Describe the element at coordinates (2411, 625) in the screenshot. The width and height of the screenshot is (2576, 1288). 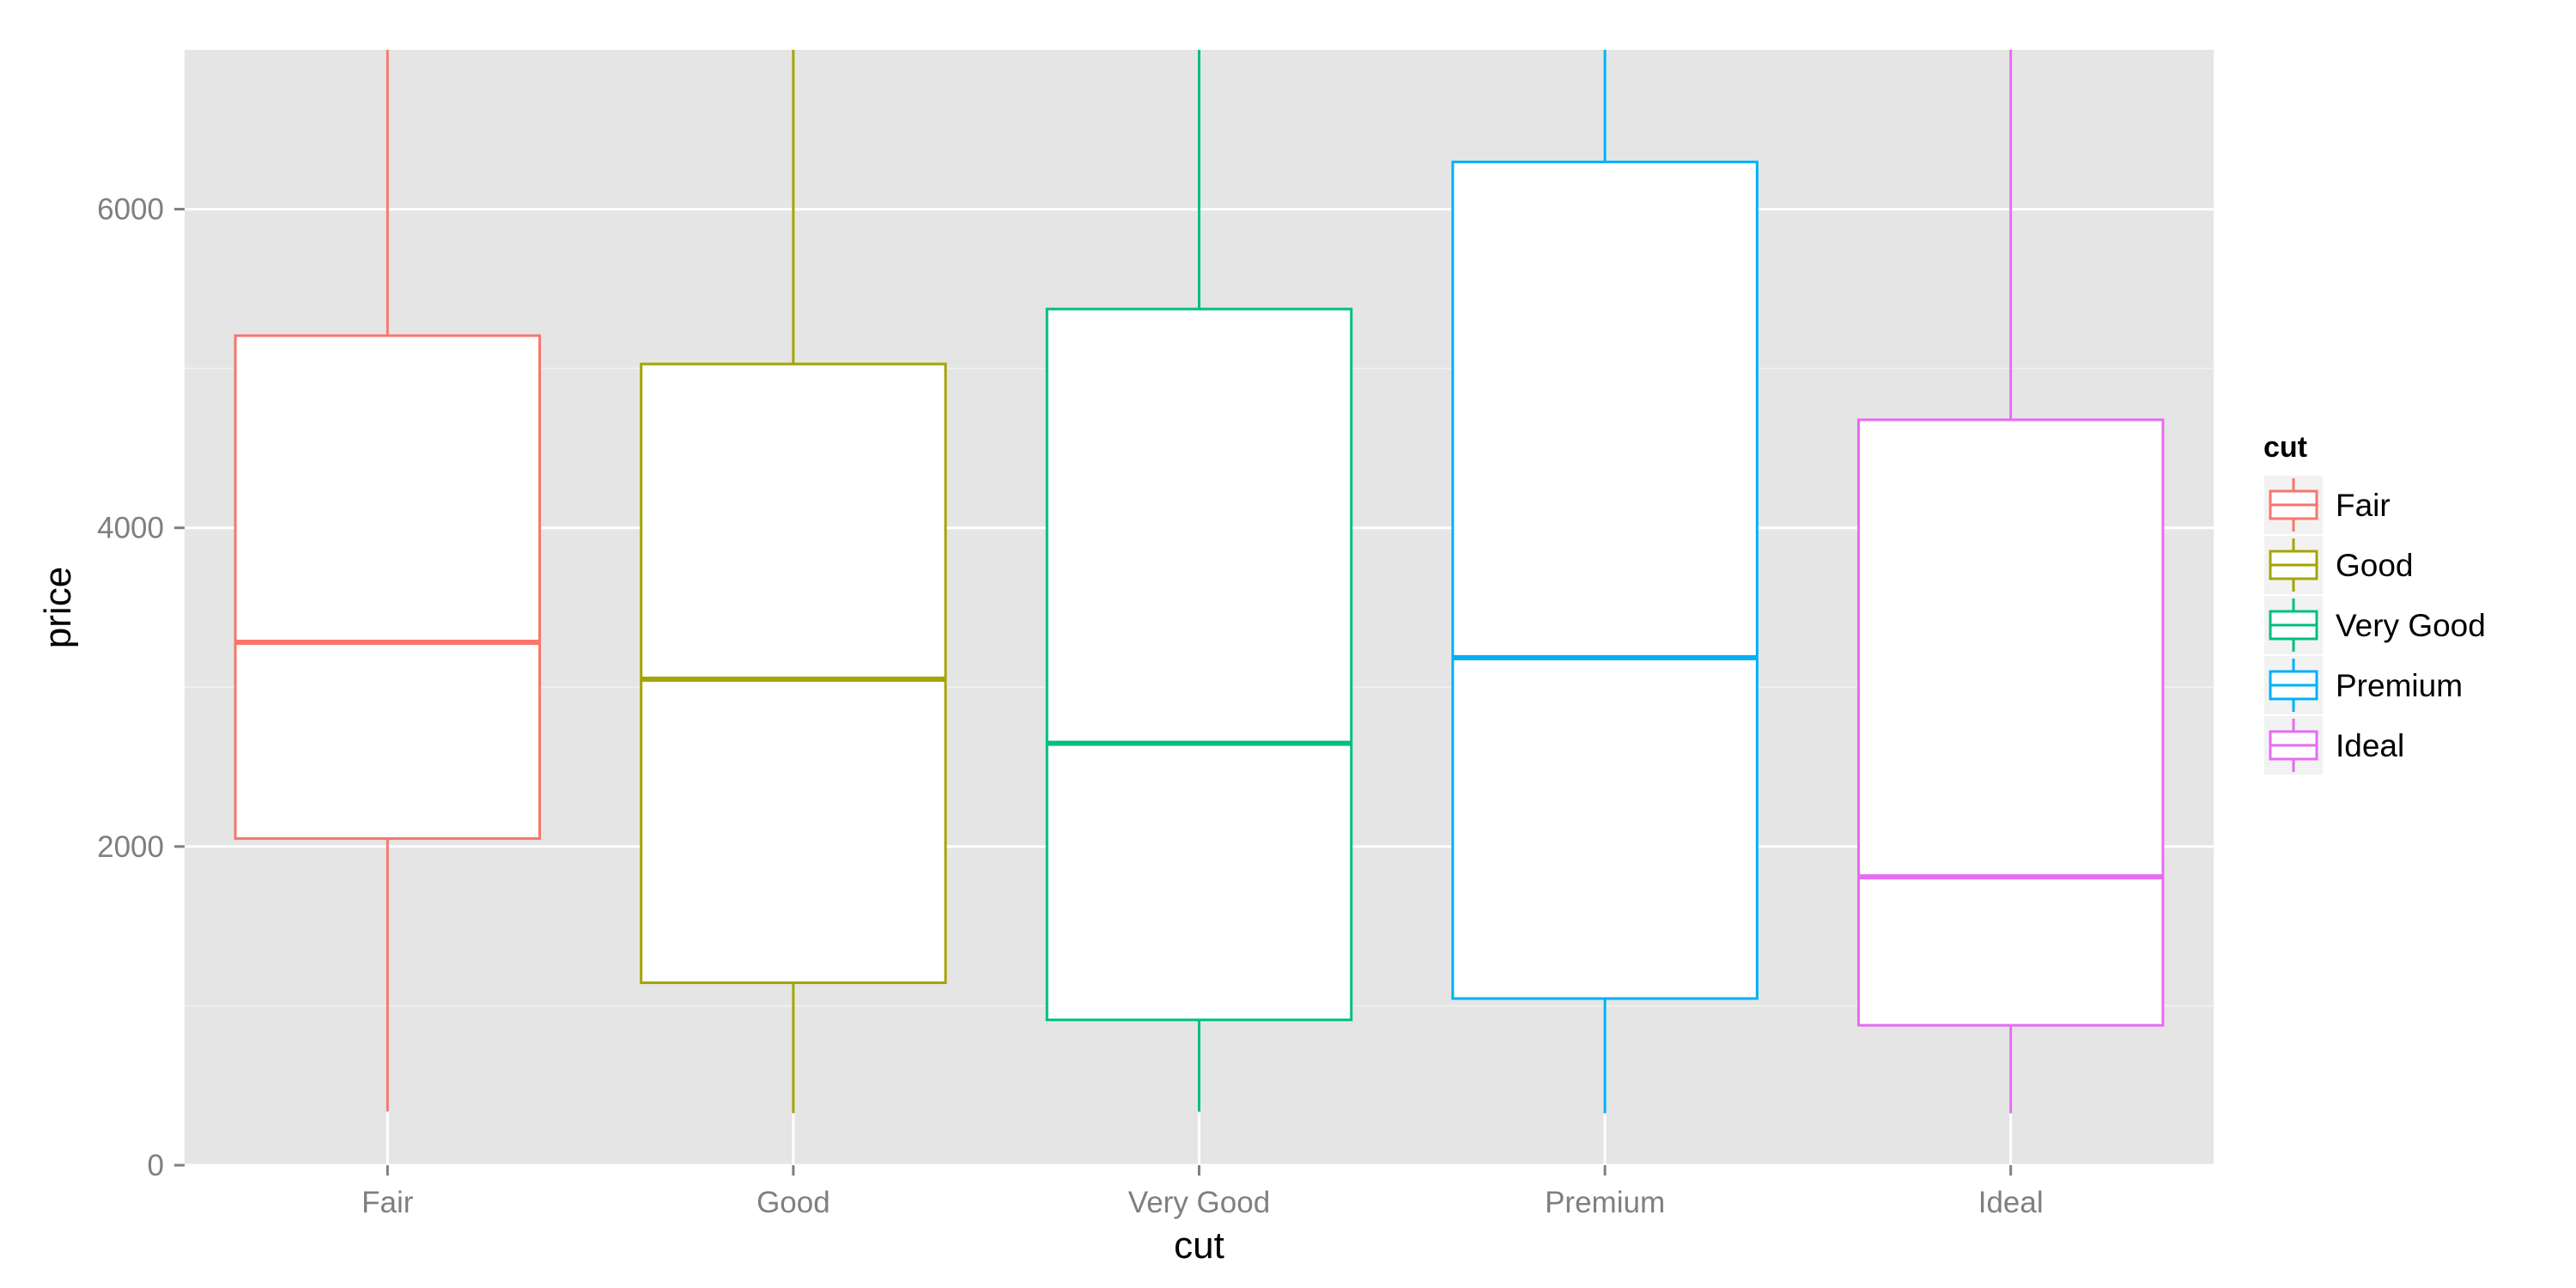
I see `legend-label: Very Good` at that location.